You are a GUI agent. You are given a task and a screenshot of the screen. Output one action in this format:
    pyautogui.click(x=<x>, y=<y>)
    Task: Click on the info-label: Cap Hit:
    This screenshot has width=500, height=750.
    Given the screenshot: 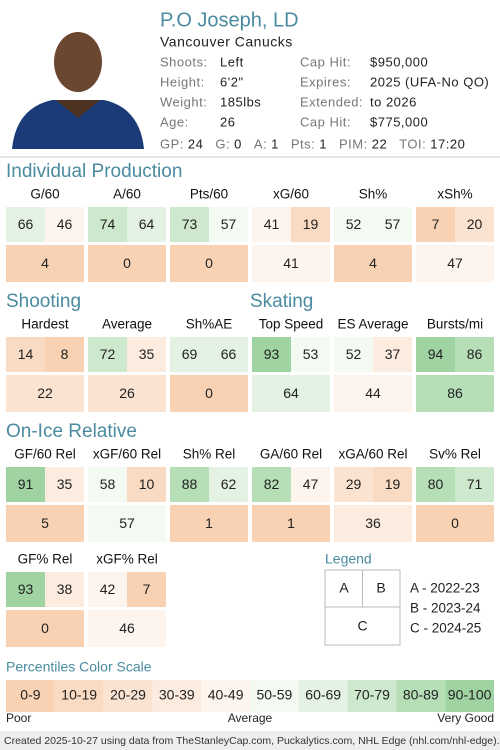 What is the action you would take?
    pyautogui.click(x=325, y=61)
    